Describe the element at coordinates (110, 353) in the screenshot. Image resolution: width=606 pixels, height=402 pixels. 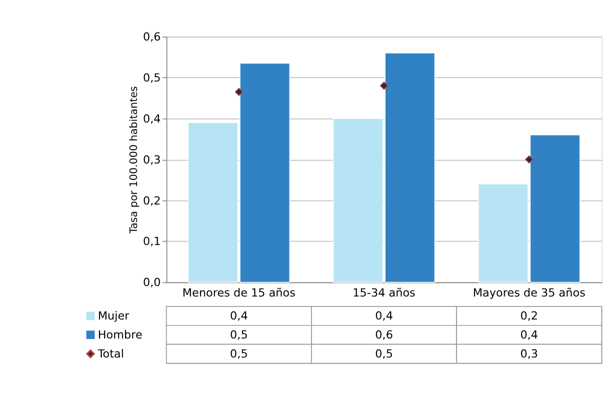
I see `legend-label: Total` at that location.